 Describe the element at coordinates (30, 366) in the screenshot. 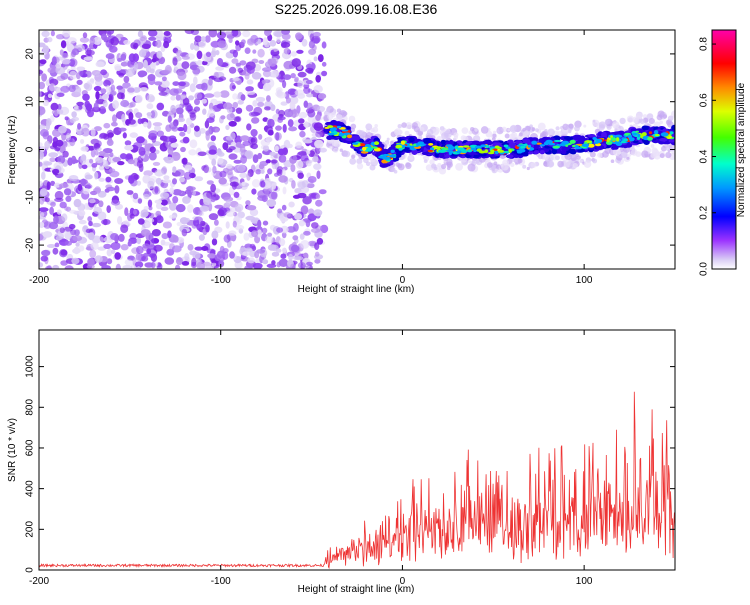

I see `y-tick-label: 1000` at that location.